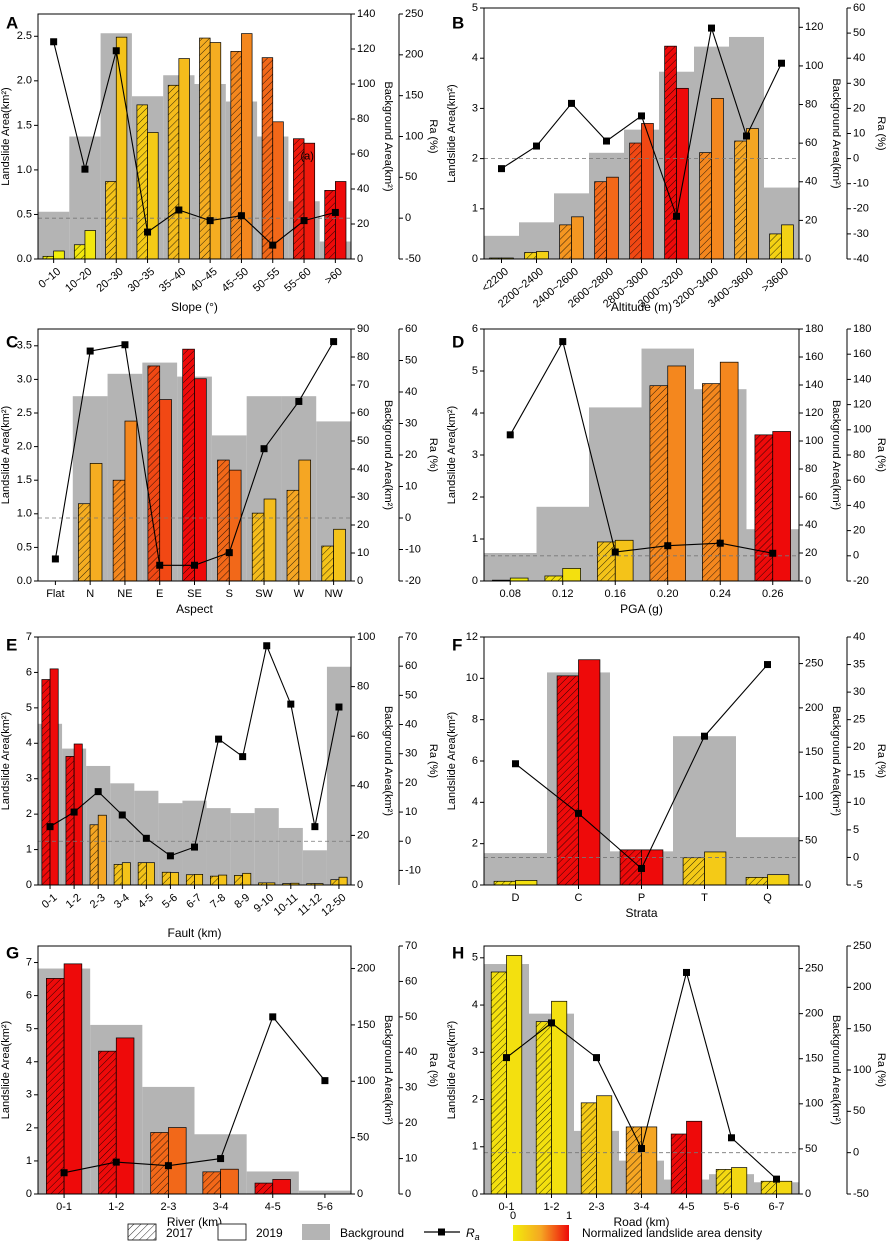 The height and width of the screenshot is (1259, 892). I want to click on left-tick-label: 7, so click(29, 637).